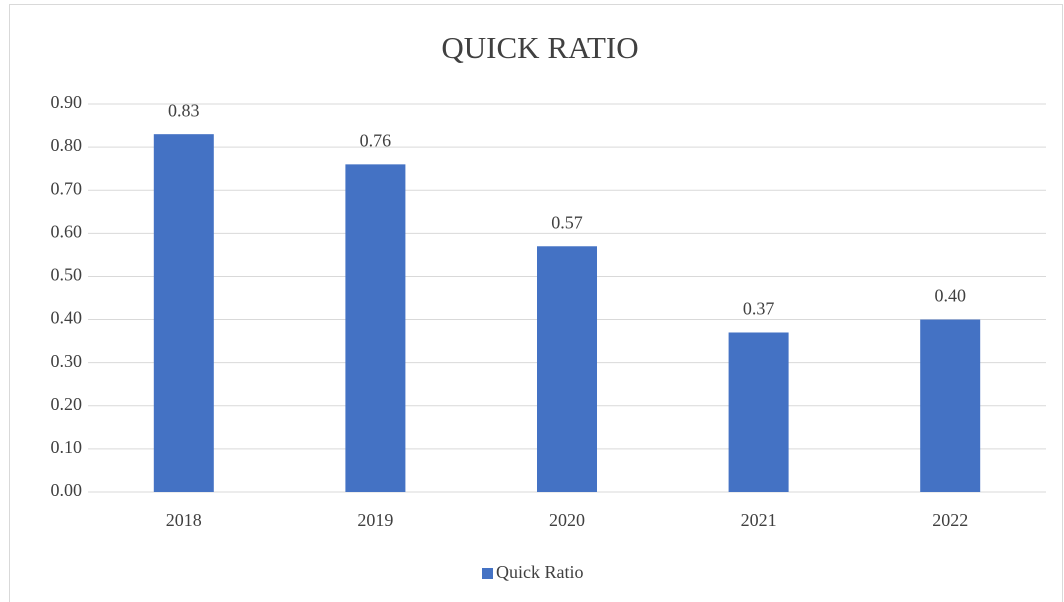  Describe the element at coordinates (67, 145) in the screenshot. I see `y-tick-label: 0.80` at that location.